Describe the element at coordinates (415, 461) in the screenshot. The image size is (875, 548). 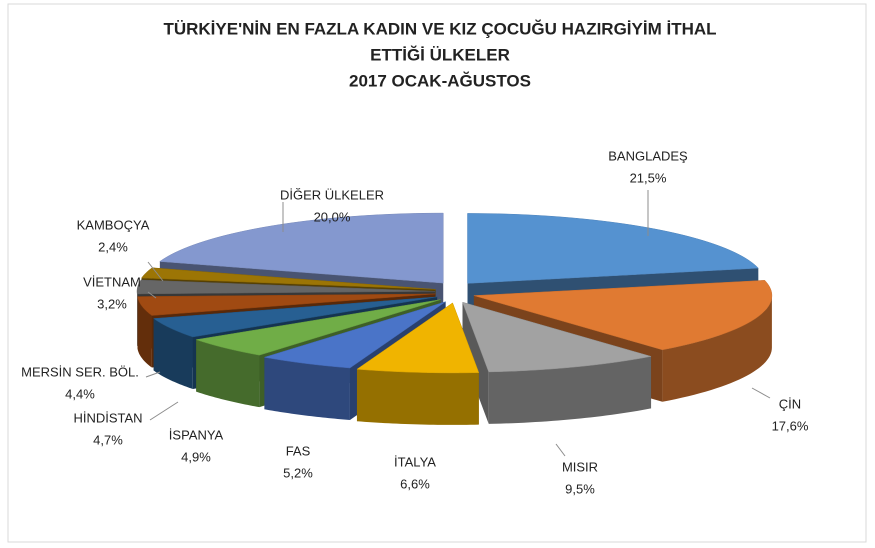
I see `category-label: İTALYA` at that location.